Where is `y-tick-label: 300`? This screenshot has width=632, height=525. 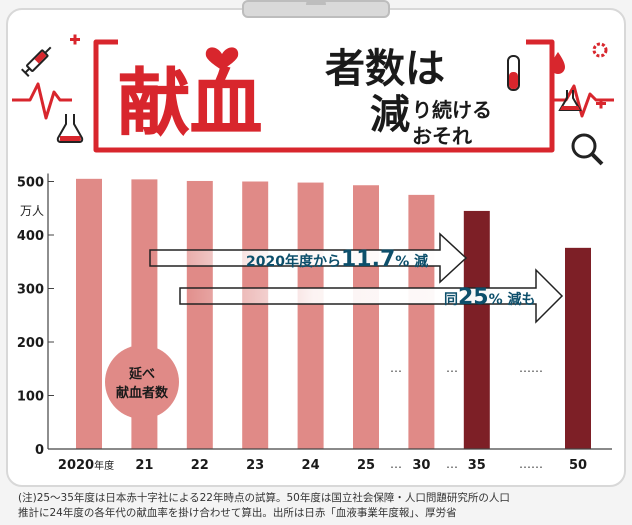 y-tick-label: 300 is located at coordinates (30, 290).